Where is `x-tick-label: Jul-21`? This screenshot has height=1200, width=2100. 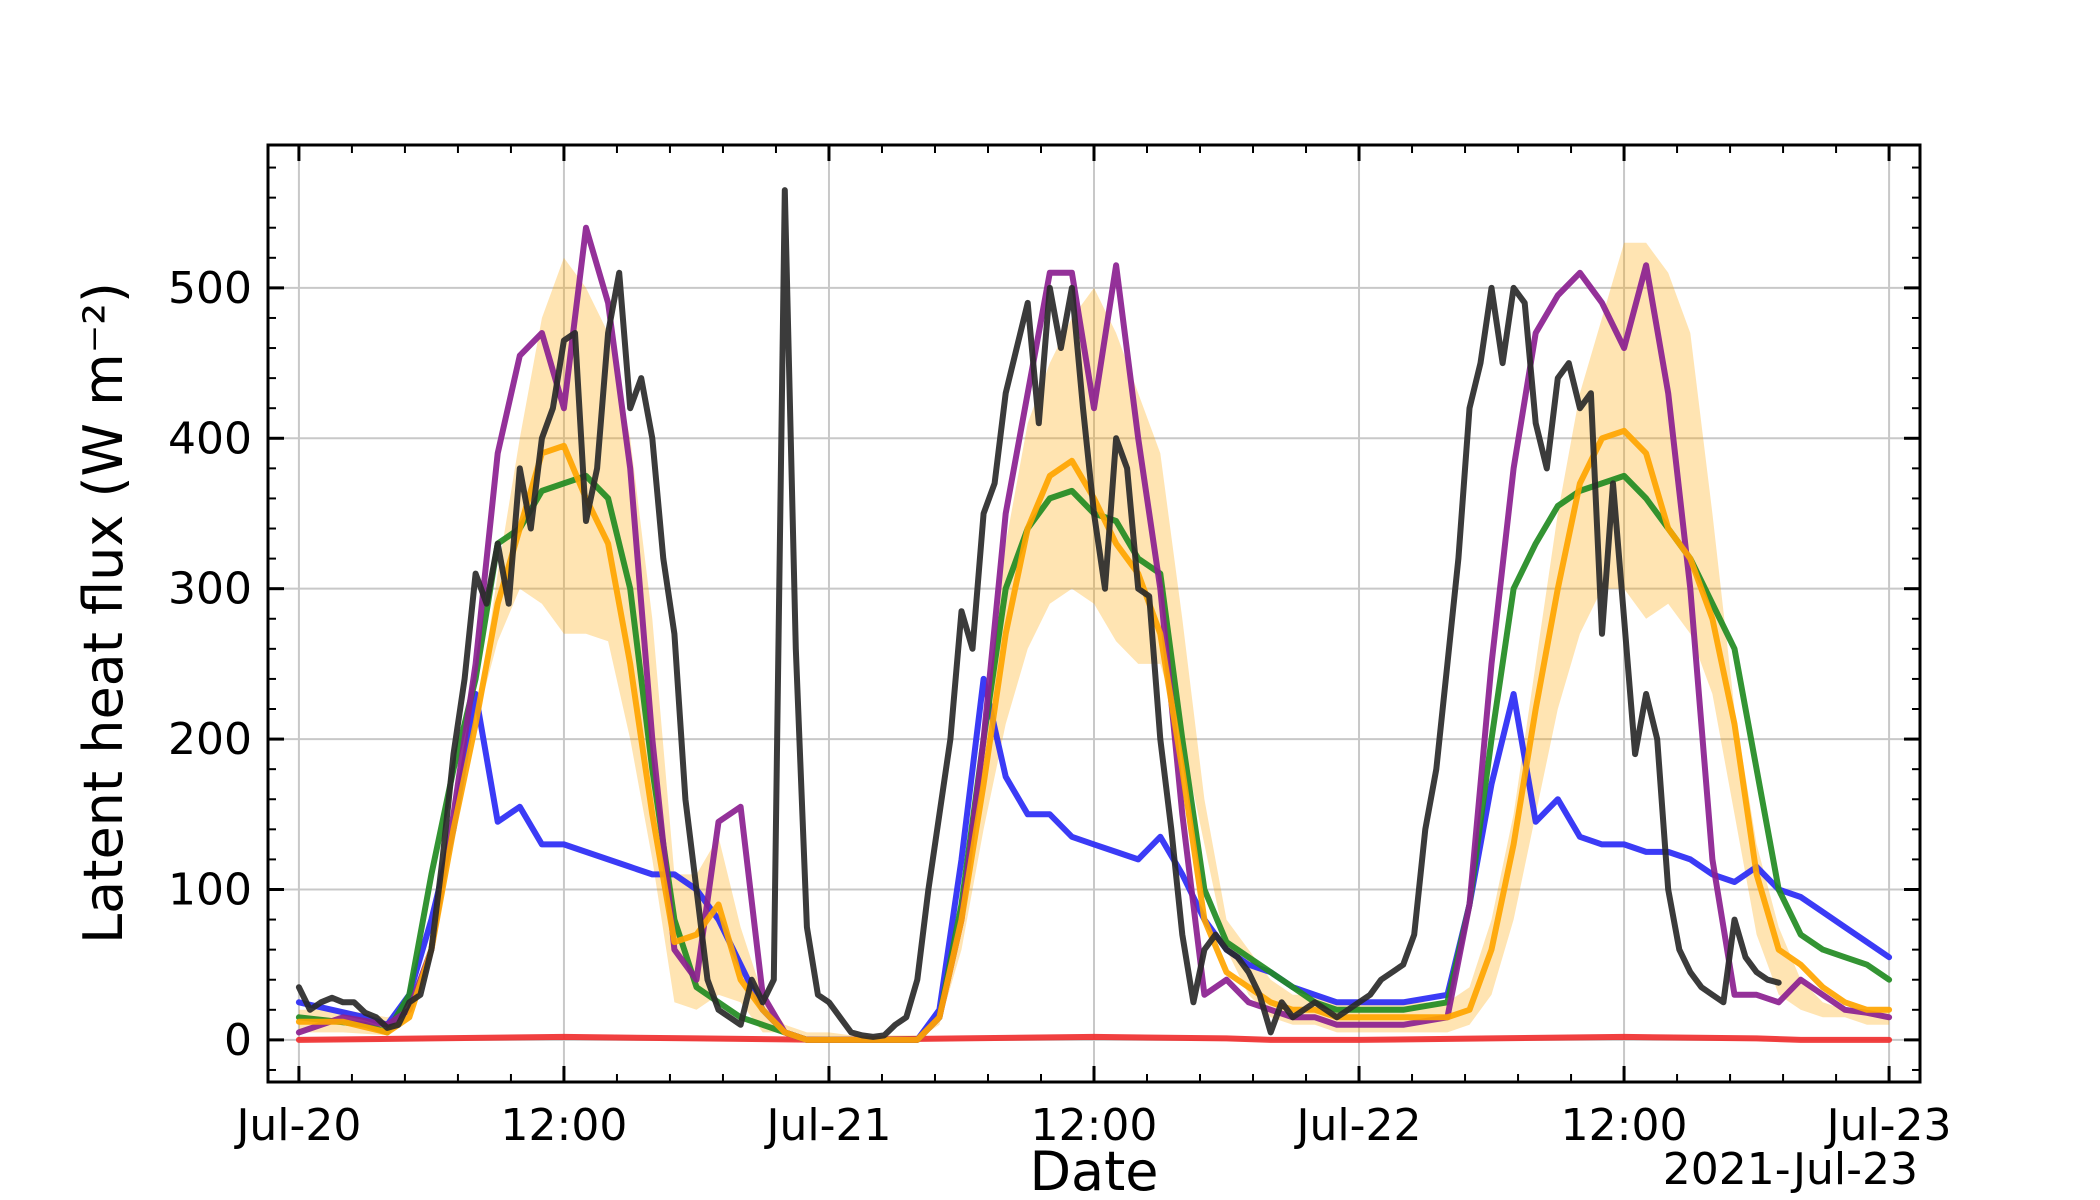 x-tick-label: Jul-21 is located at coordinates (827, 1125).